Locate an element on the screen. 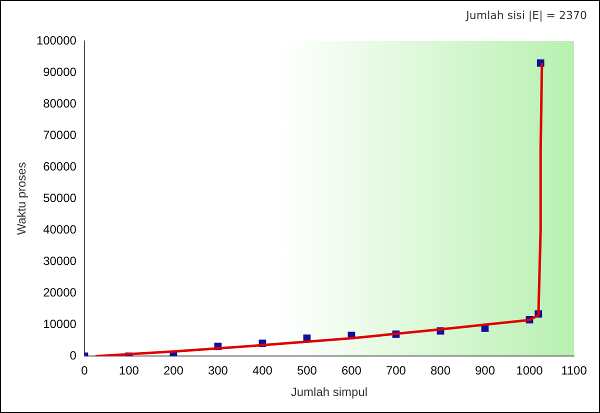  x-tick-label: 600 is located at coordinates (351, 371).